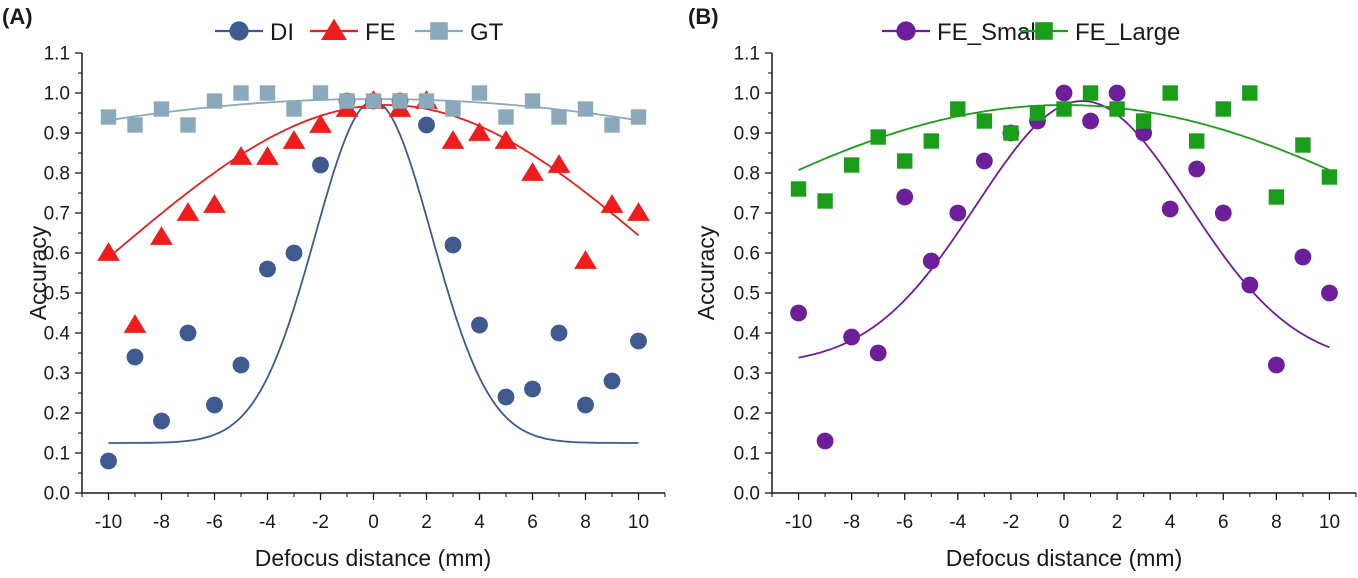  What do you see at coordinates (57, 414) in the screenshot?
I see `y-tick-label: 0.2` at bounding box center [57, 414].